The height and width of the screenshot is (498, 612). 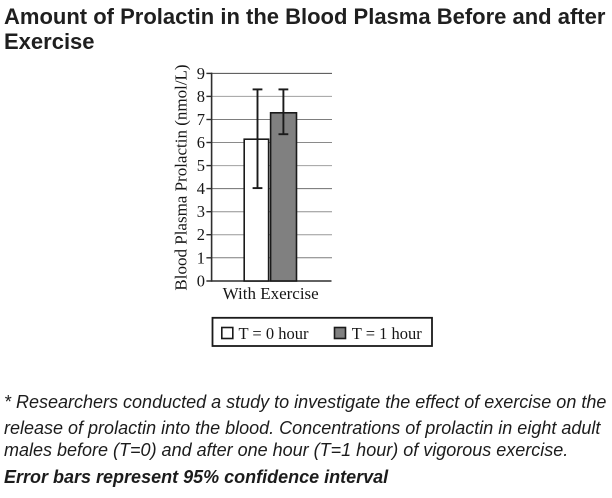 I want to click on svg-text: T = 1 hour, so click(x=387, y=333).